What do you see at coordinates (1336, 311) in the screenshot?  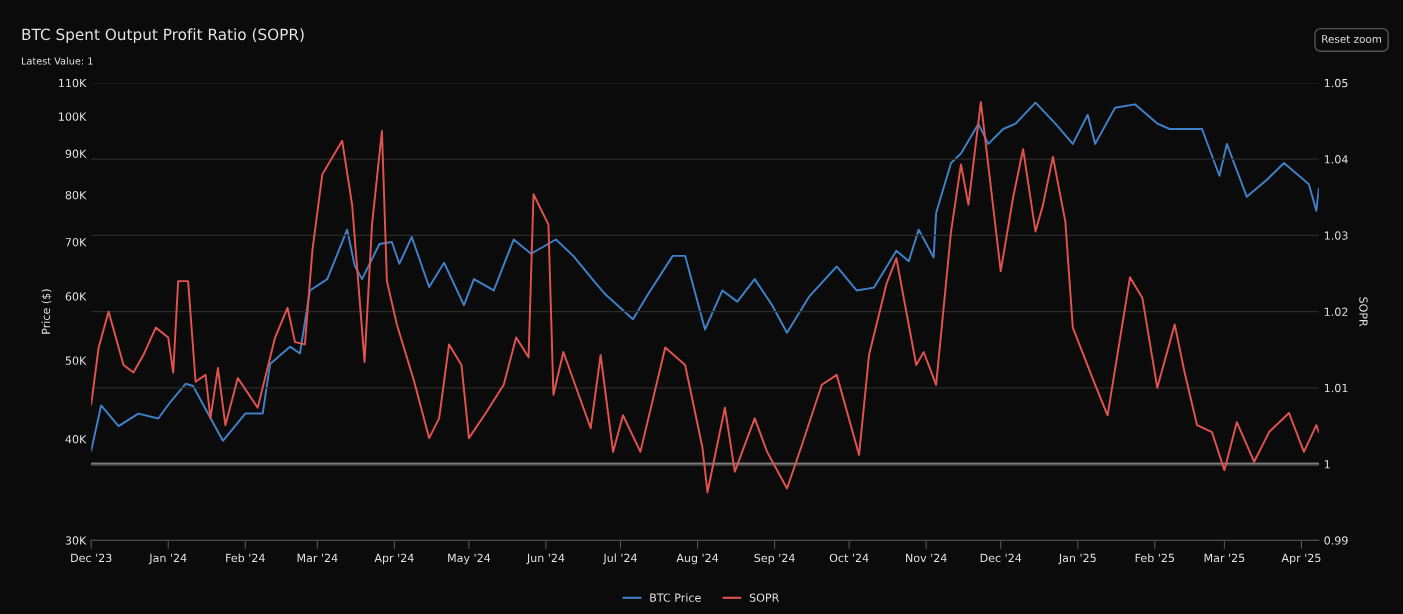 I see `y2-tick-label: 1.02` at bounding box center [1336, 311].